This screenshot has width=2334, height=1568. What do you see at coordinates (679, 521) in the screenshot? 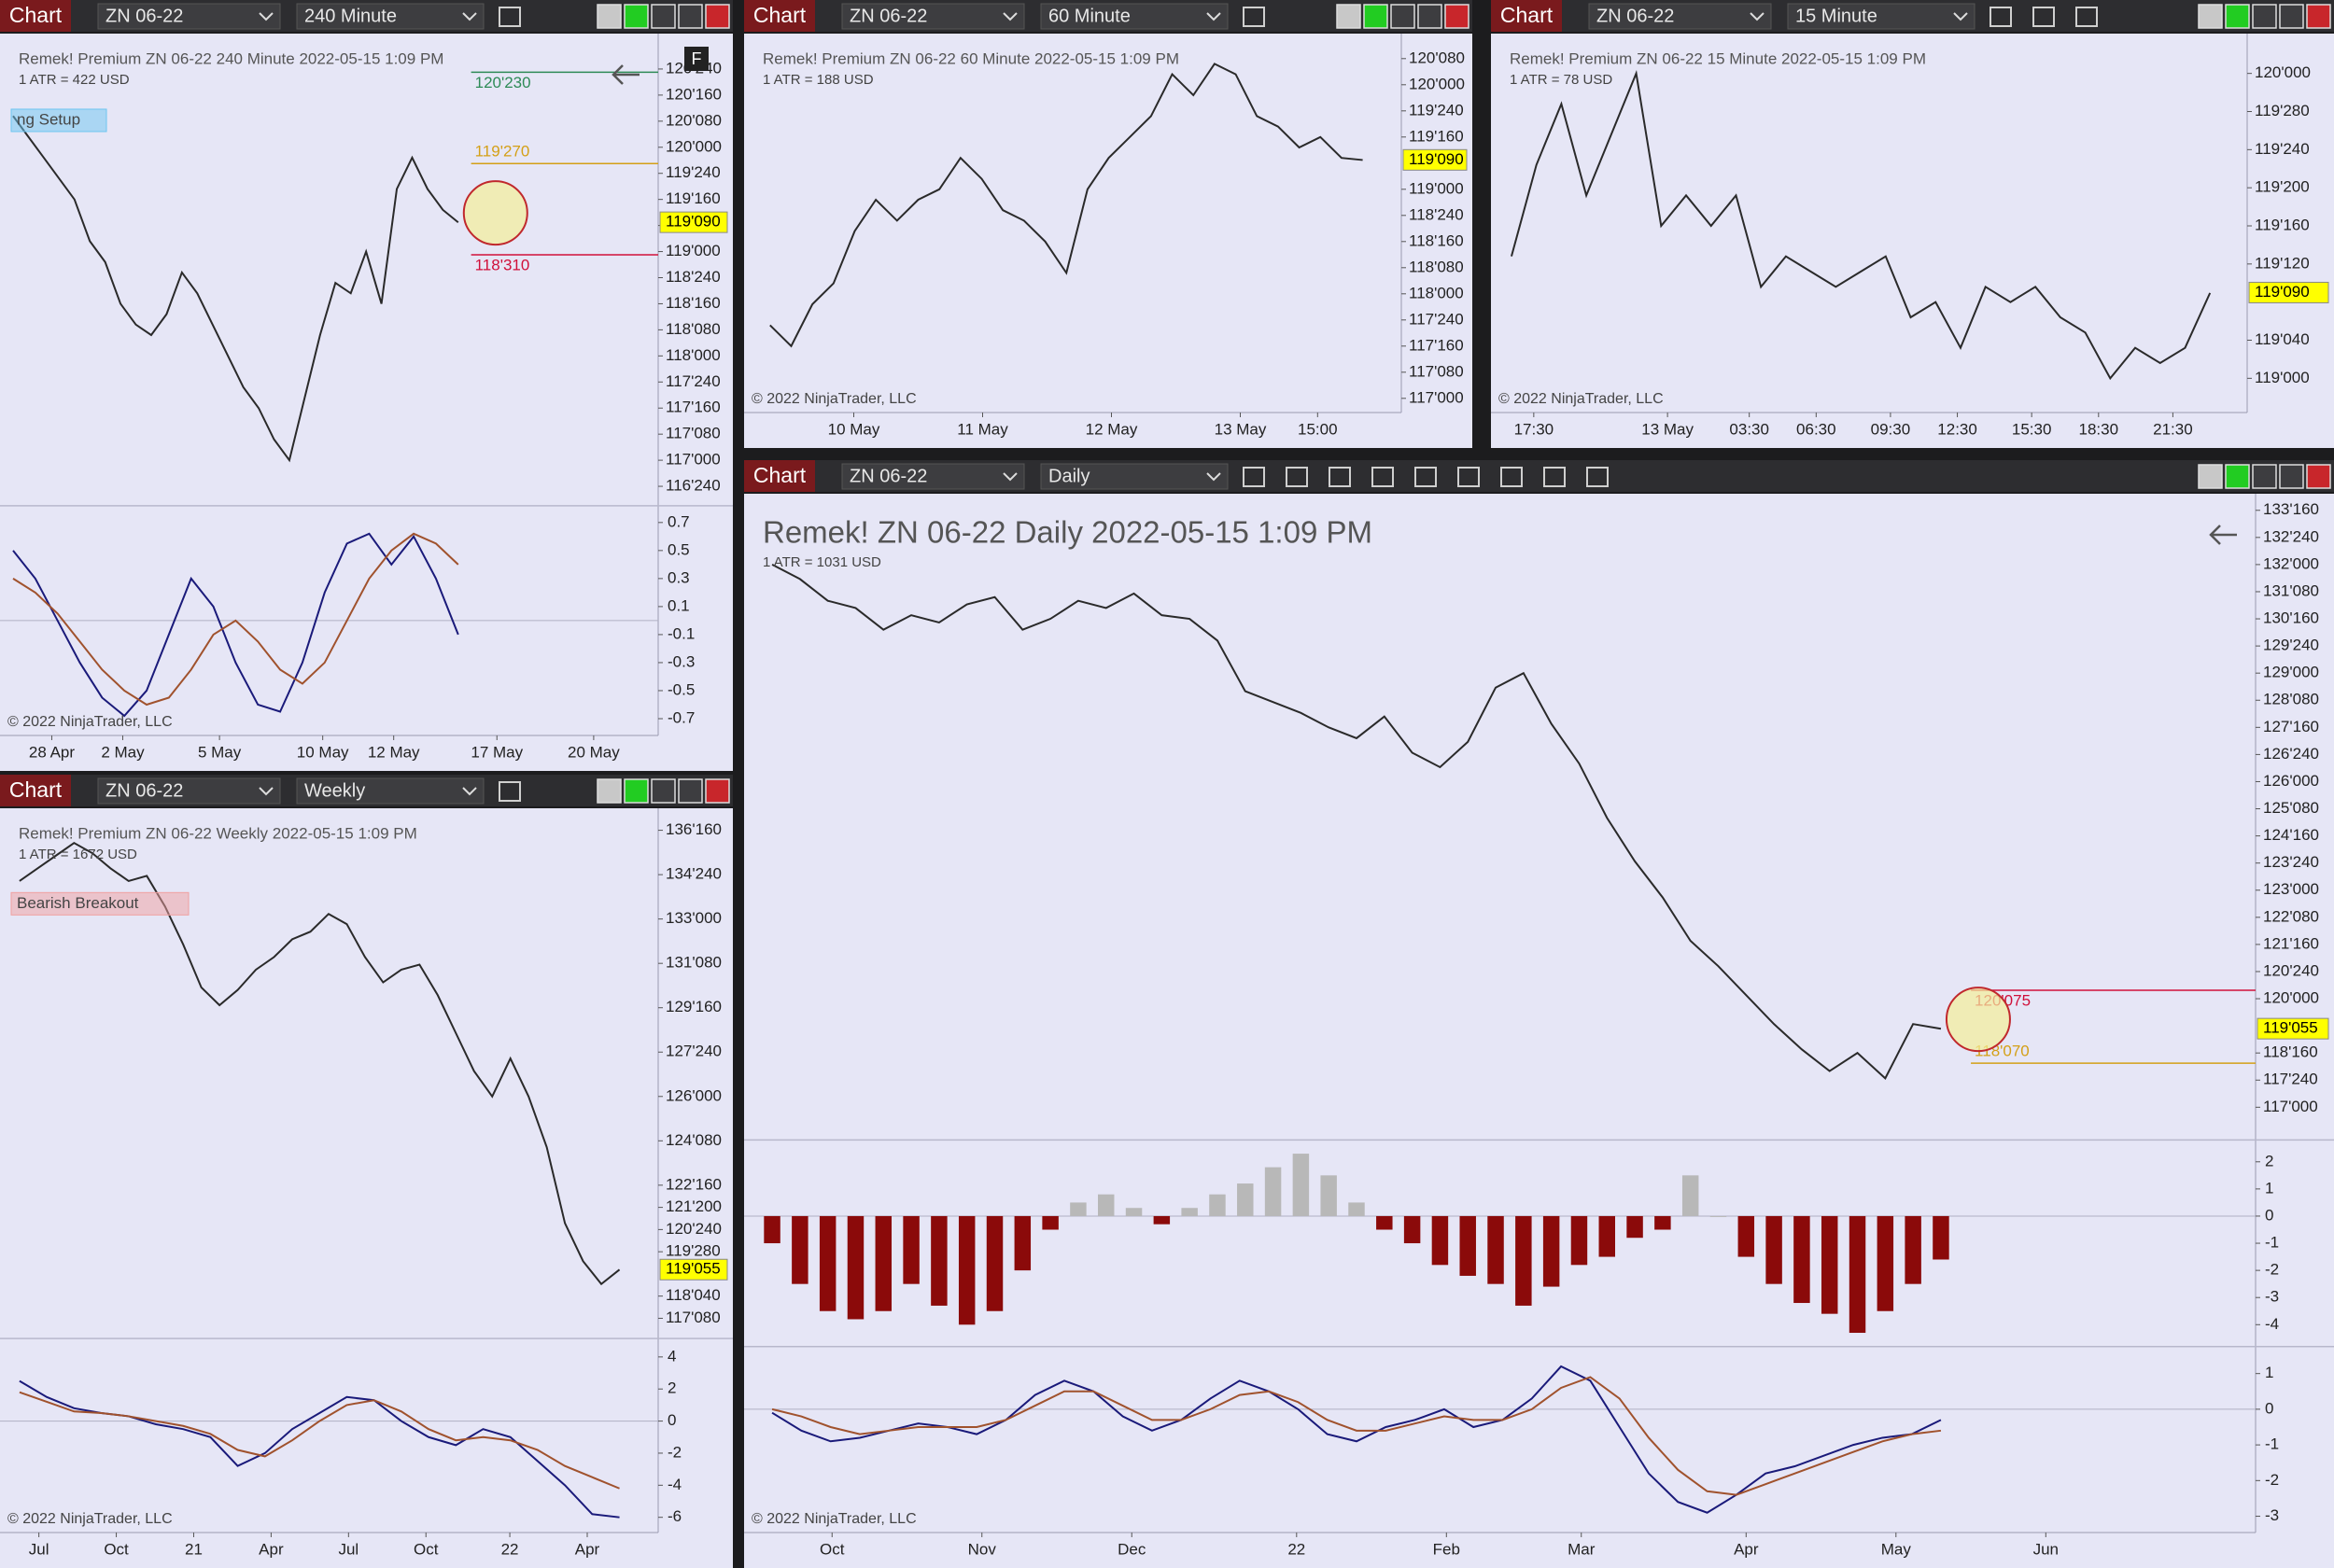
I see `y-tick-label: 0.7` at bounding box center [679, 521].